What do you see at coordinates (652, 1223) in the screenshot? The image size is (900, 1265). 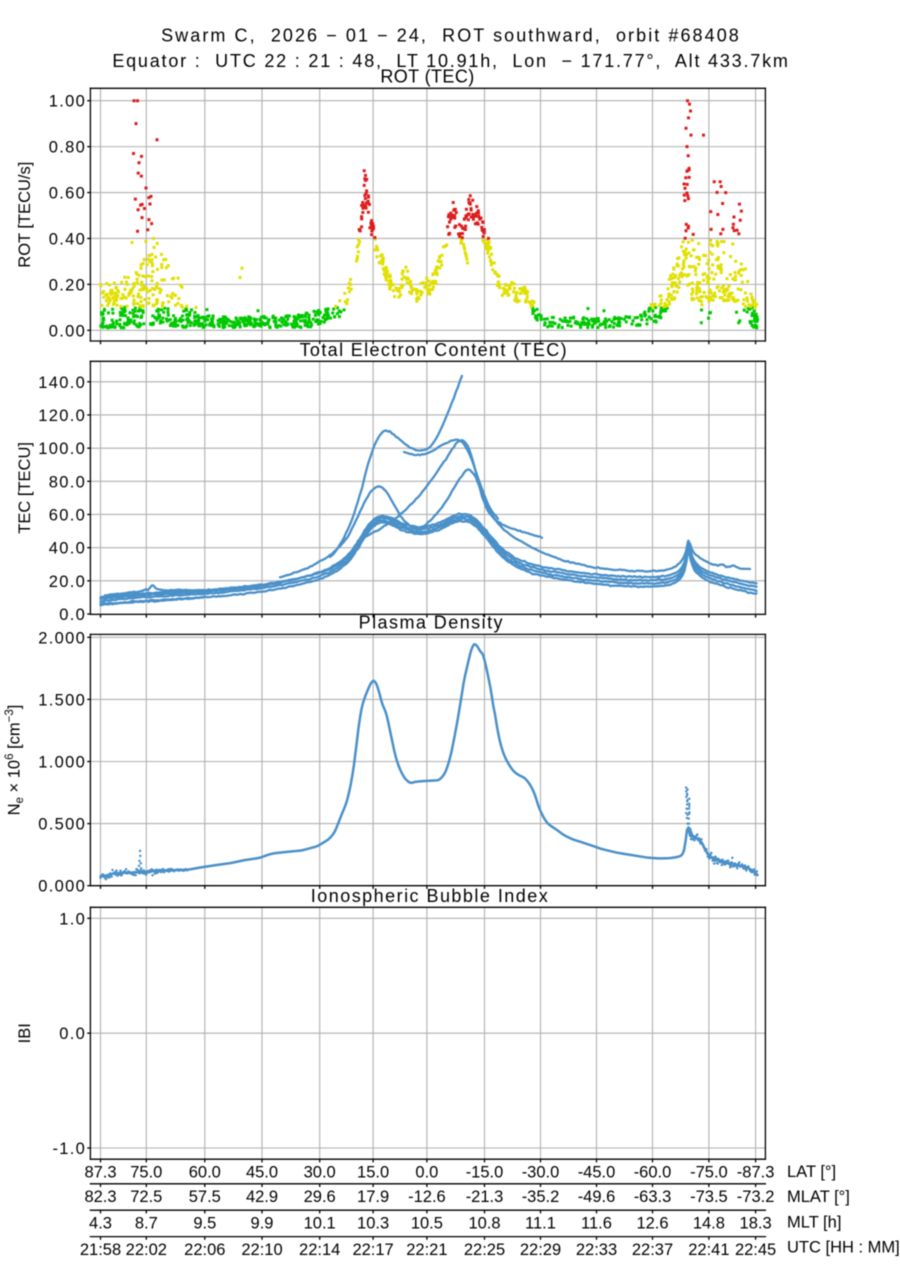 I see `svg-text: 12.6` at bounding box center [652, 1223].